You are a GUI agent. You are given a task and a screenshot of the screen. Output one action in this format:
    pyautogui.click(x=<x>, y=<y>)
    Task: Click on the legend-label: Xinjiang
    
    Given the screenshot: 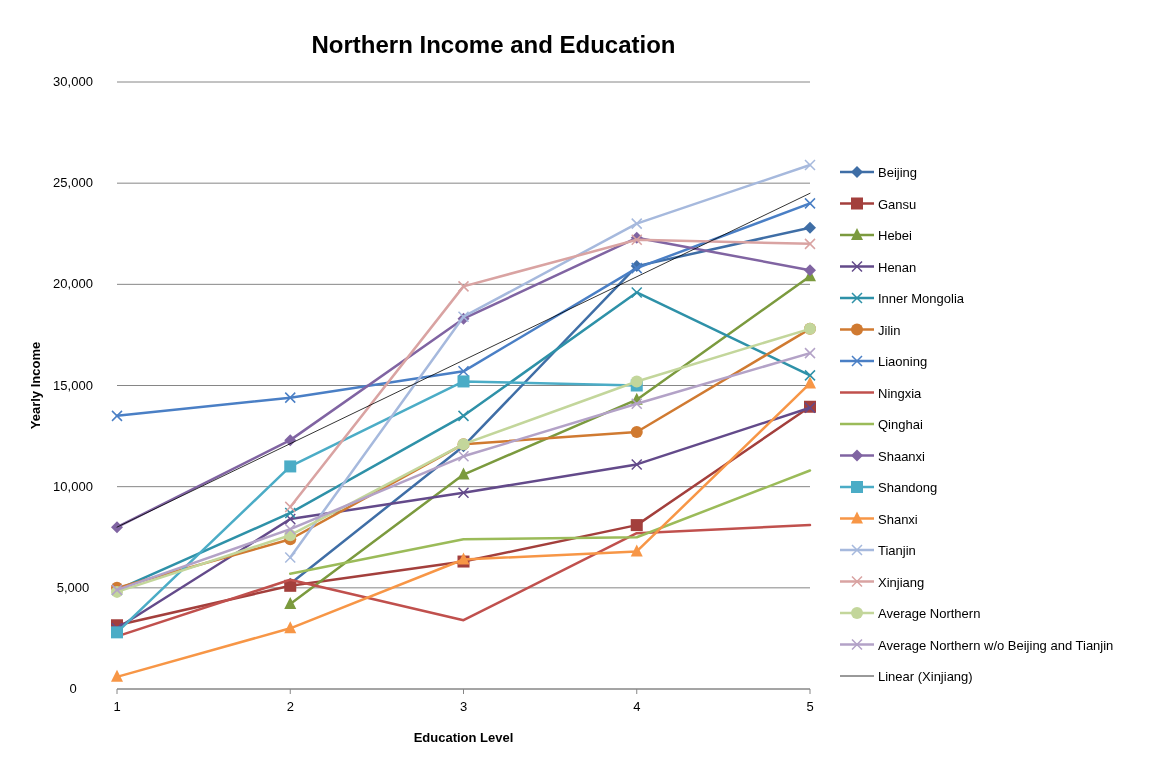 What is the action you would take?
    pyautogui.click(x=901, y=582)
    